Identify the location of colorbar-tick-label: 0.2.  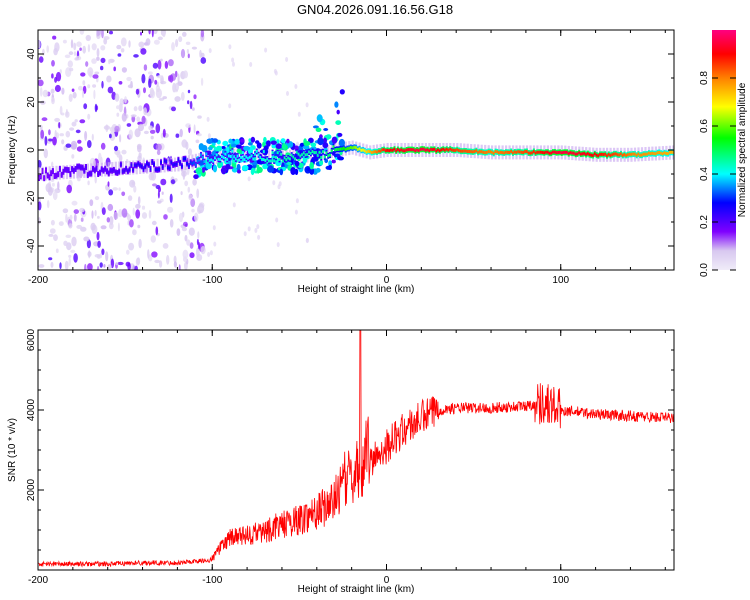
(704, 222).